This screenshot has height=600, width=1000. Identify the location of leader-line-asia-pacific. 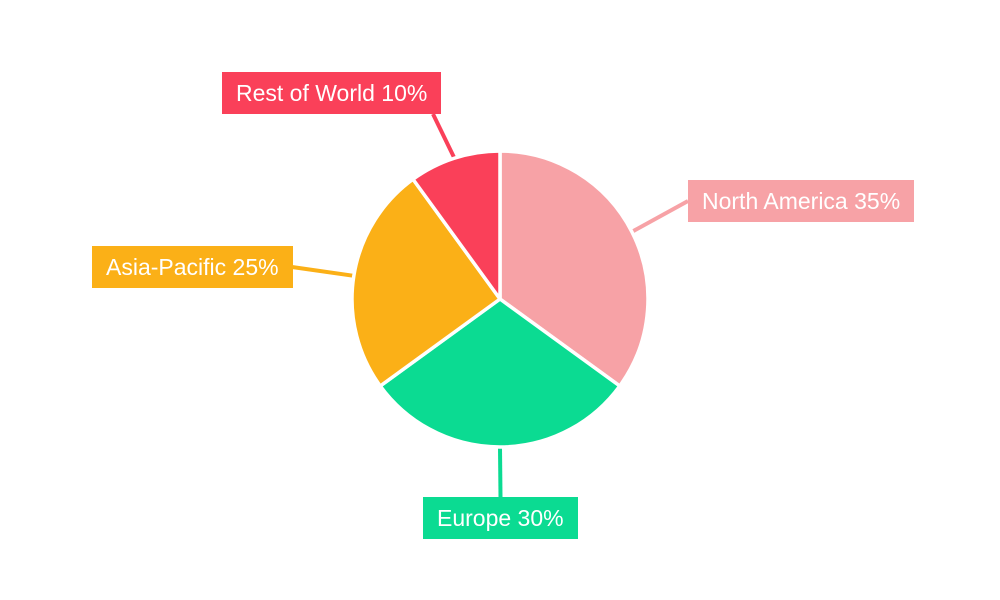
(322, 271).